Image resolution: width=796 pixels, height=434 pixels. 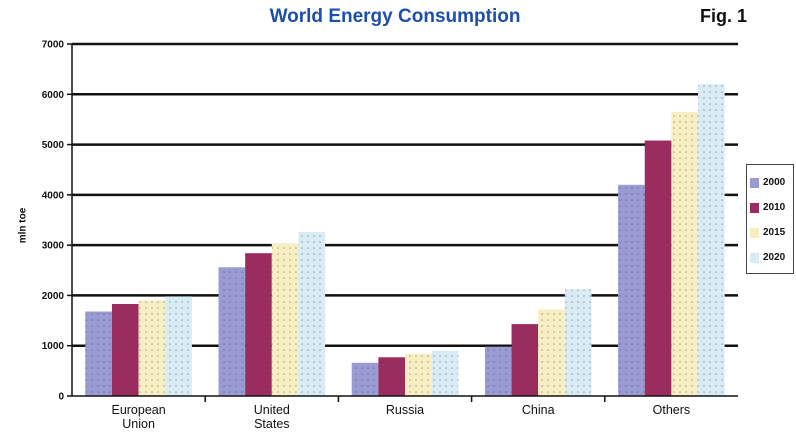 I want to click on y-tick-label: 4000, so click(x=53, y=195).